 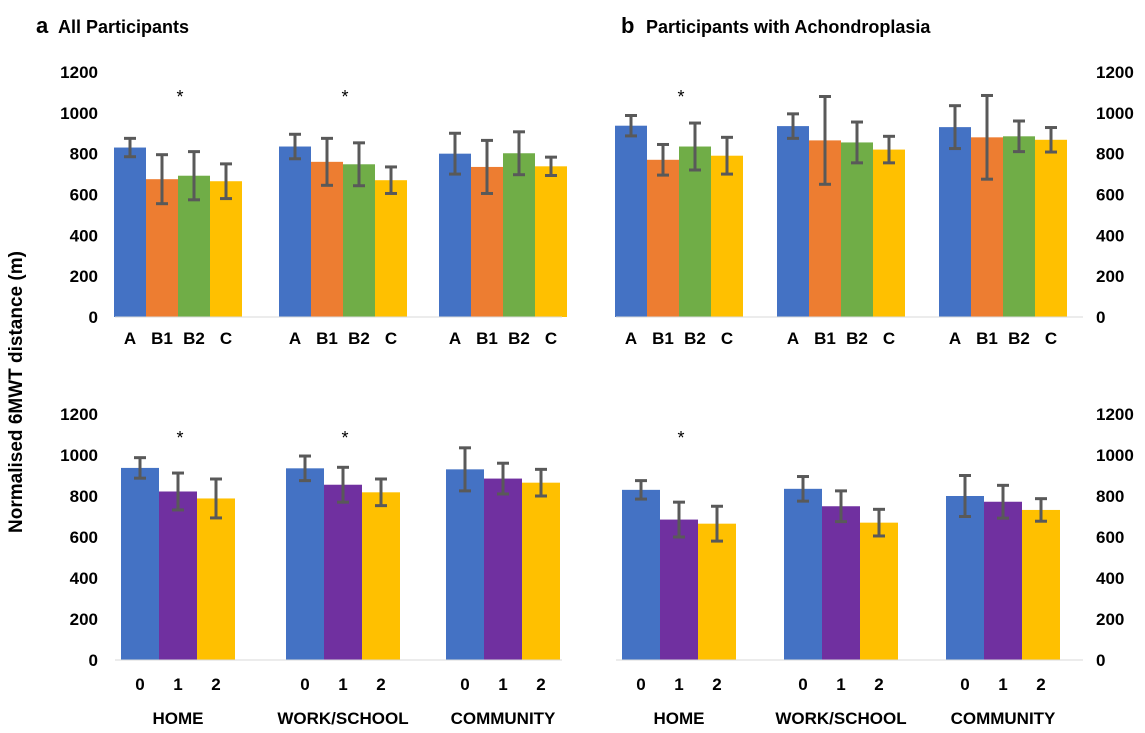 I want to click on panel-b-letter: b, so click(x=627, y=25).